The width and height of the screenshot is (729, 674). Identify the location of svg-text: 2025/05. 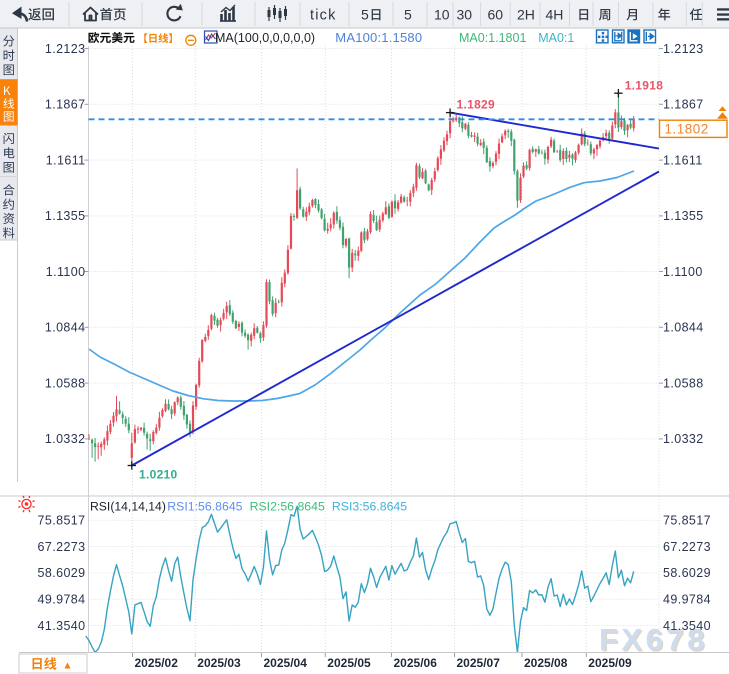
(349, 663).